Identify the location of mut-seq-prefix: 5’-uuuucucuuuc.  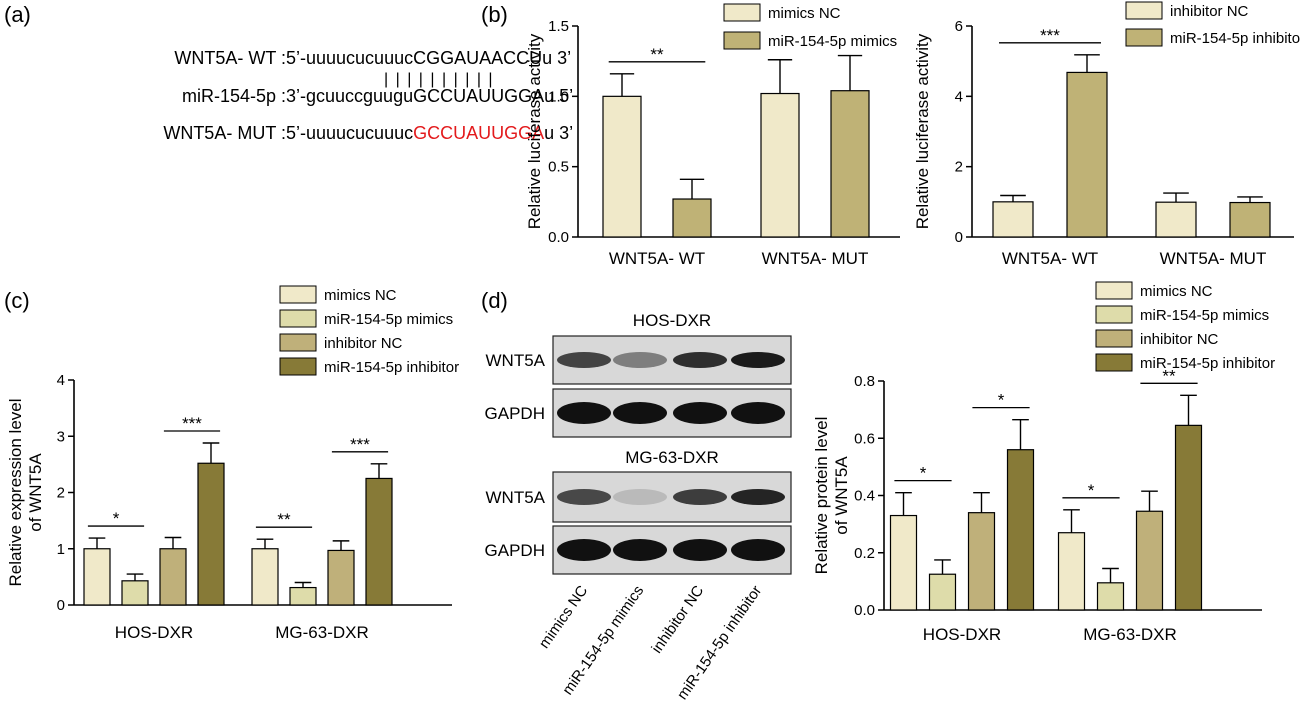
(349, 133).